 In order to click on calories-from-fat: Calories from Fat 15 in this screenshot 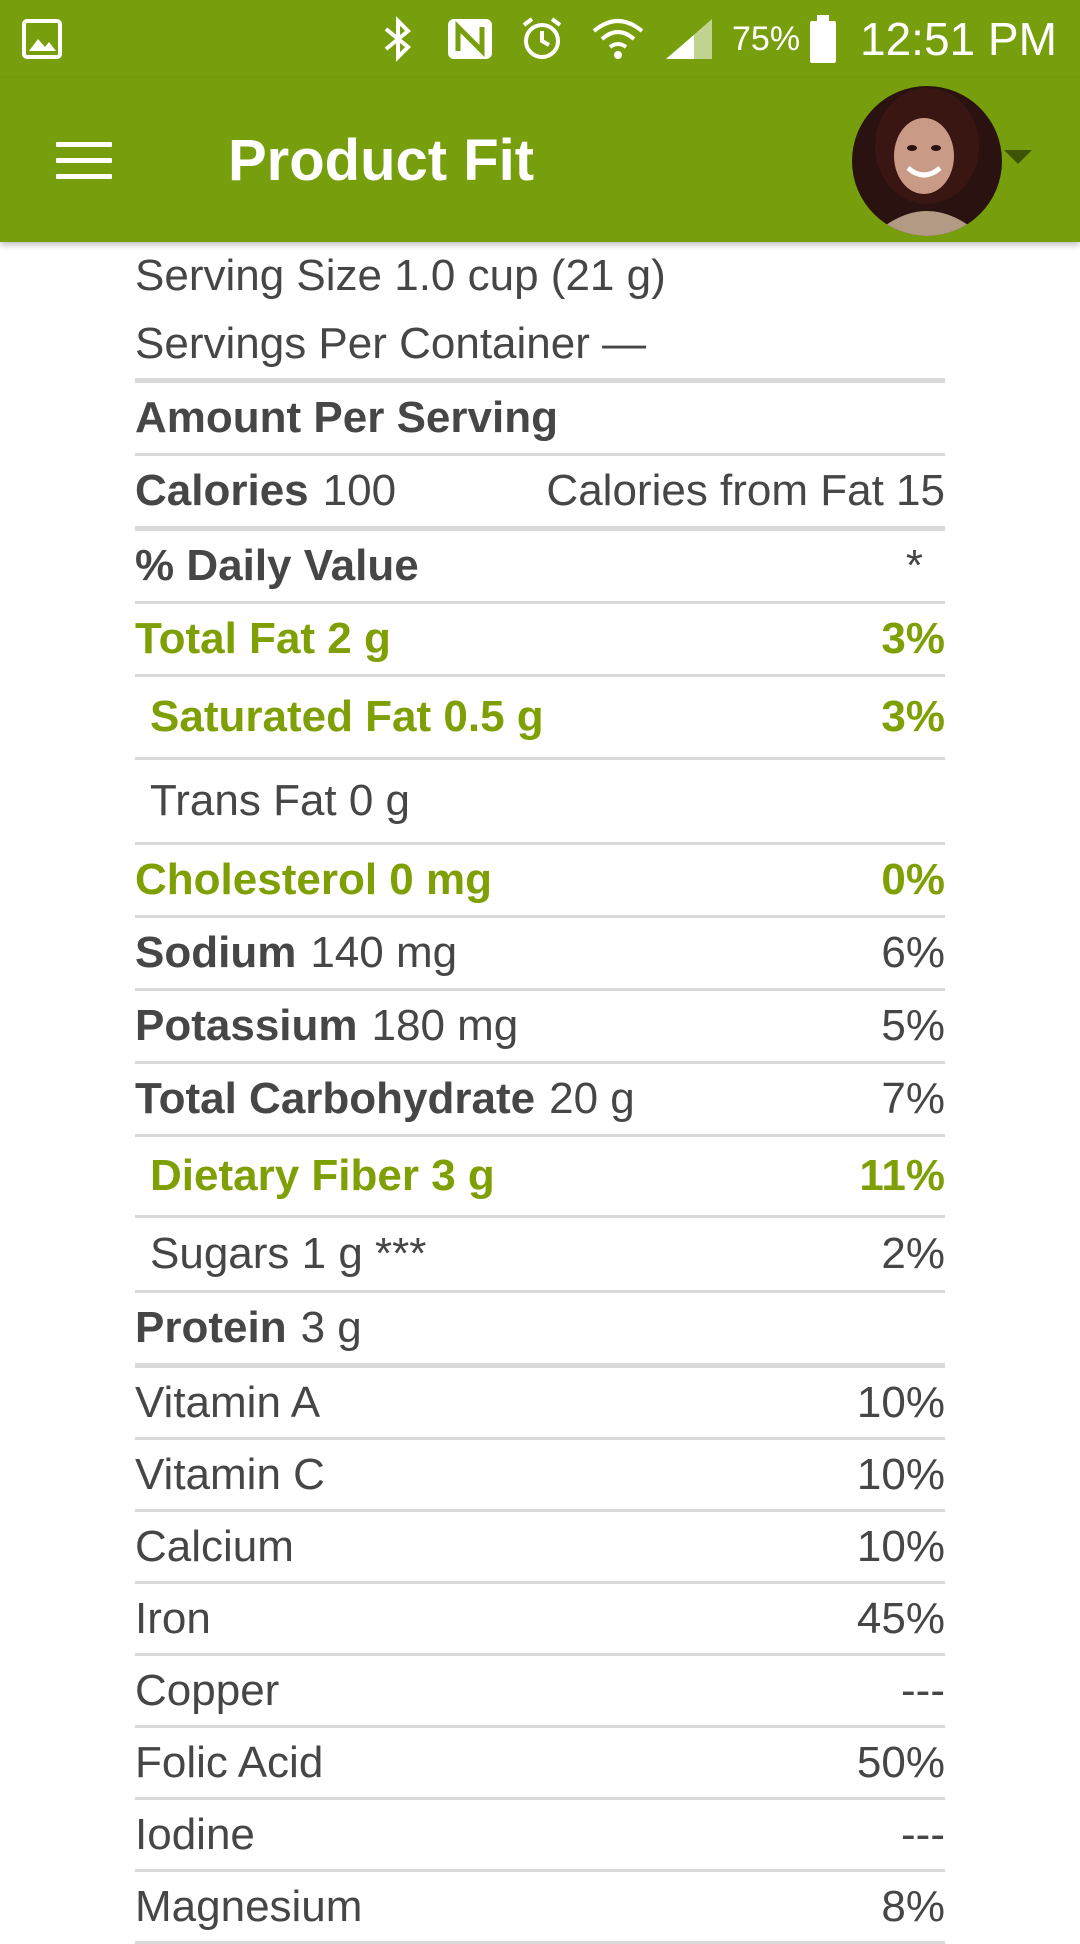, I will do `click(745, 490)`.